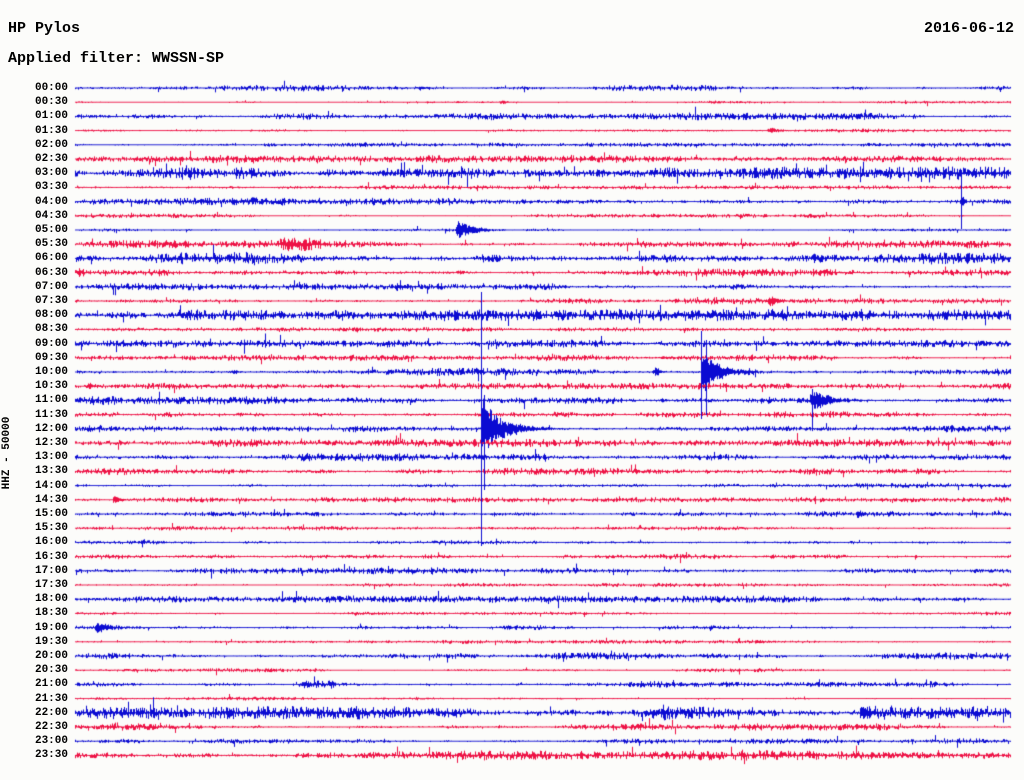 This screenshot has width=1024, height=780. Describe the element at coordinates (51, 428) in the screenshot. I see `time-label: 12:00` at that location.